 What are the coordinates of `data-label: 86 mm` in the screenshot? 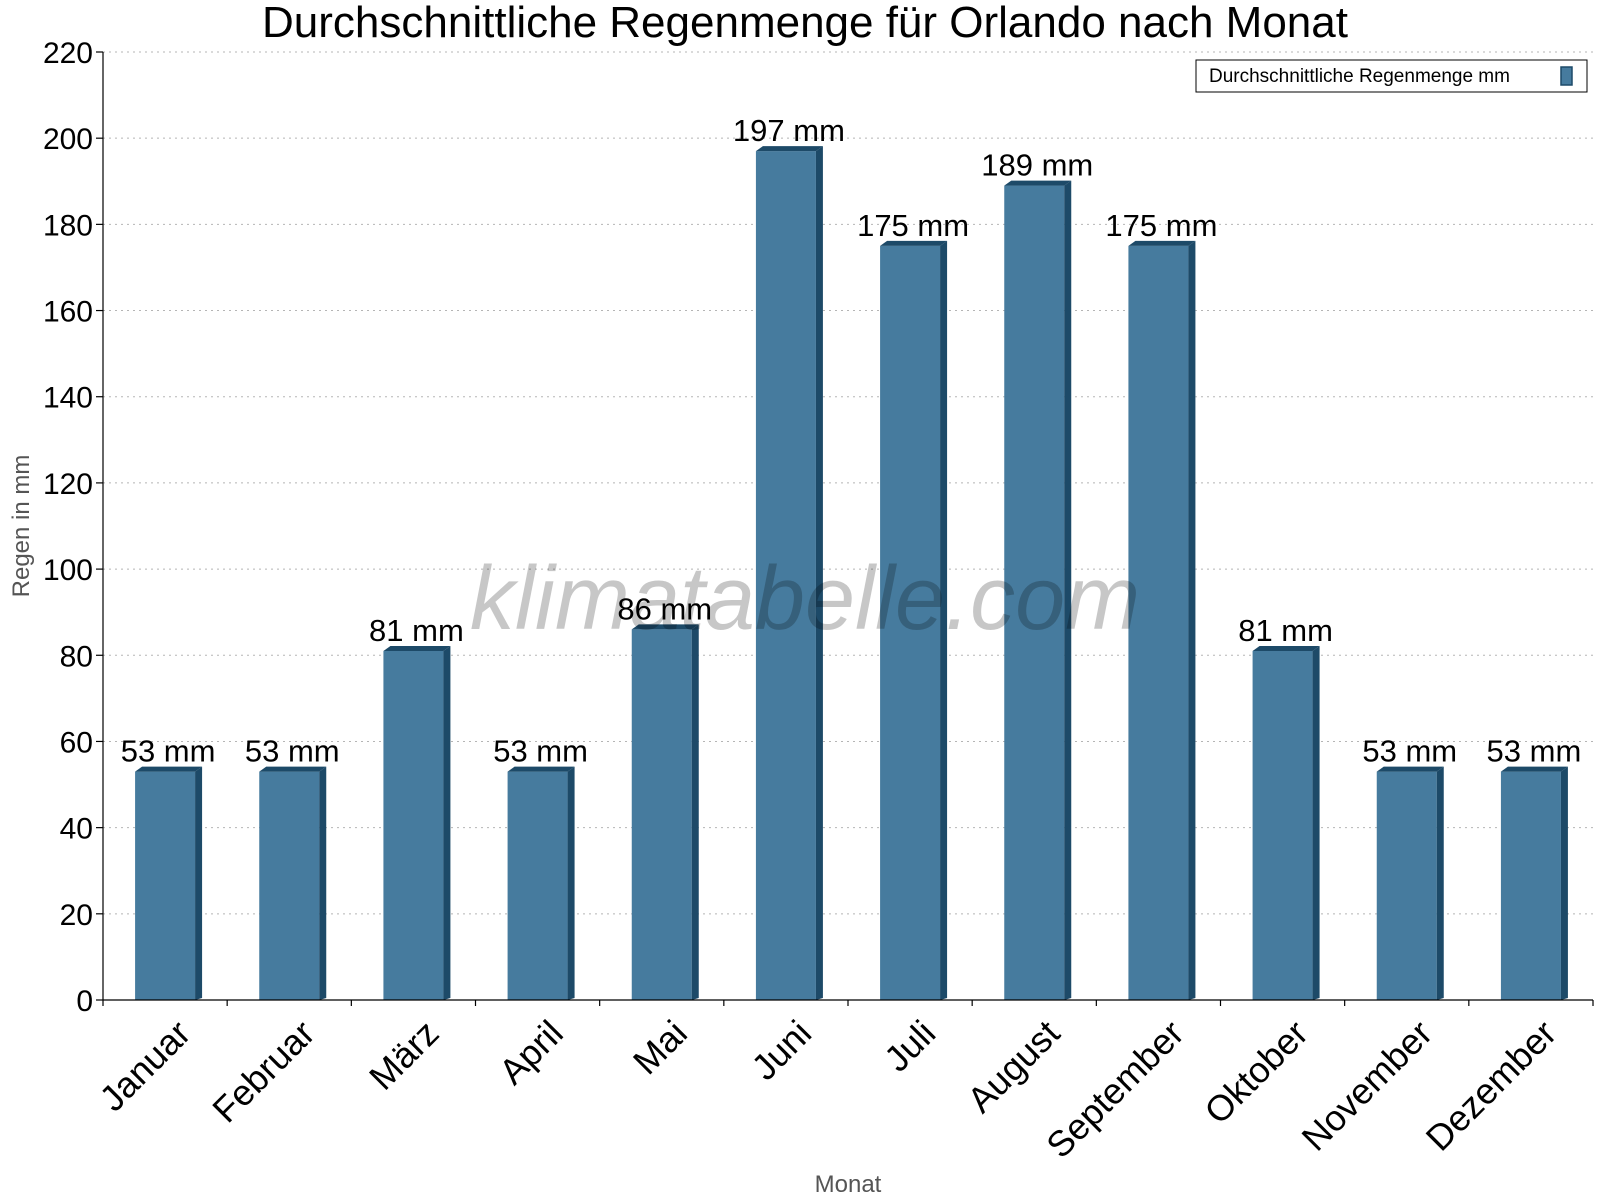 It's located at (664, 608).